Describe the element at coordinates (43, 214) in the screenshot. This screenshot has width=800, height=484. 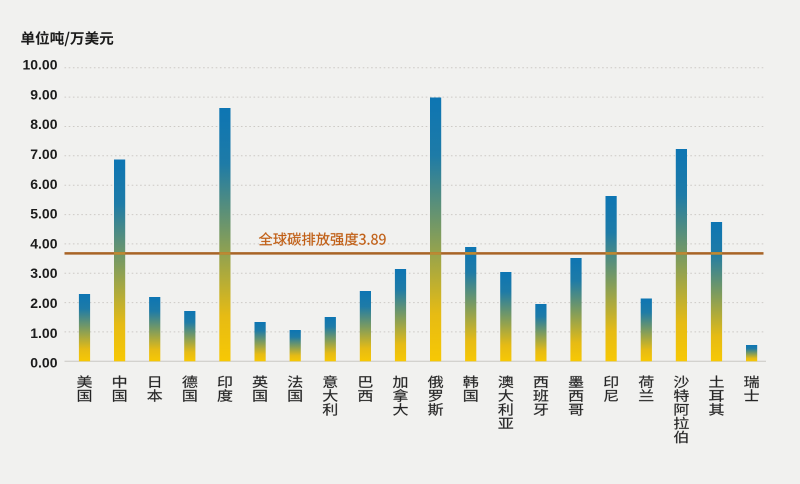
I see `svg-text: 5.00` at that location.